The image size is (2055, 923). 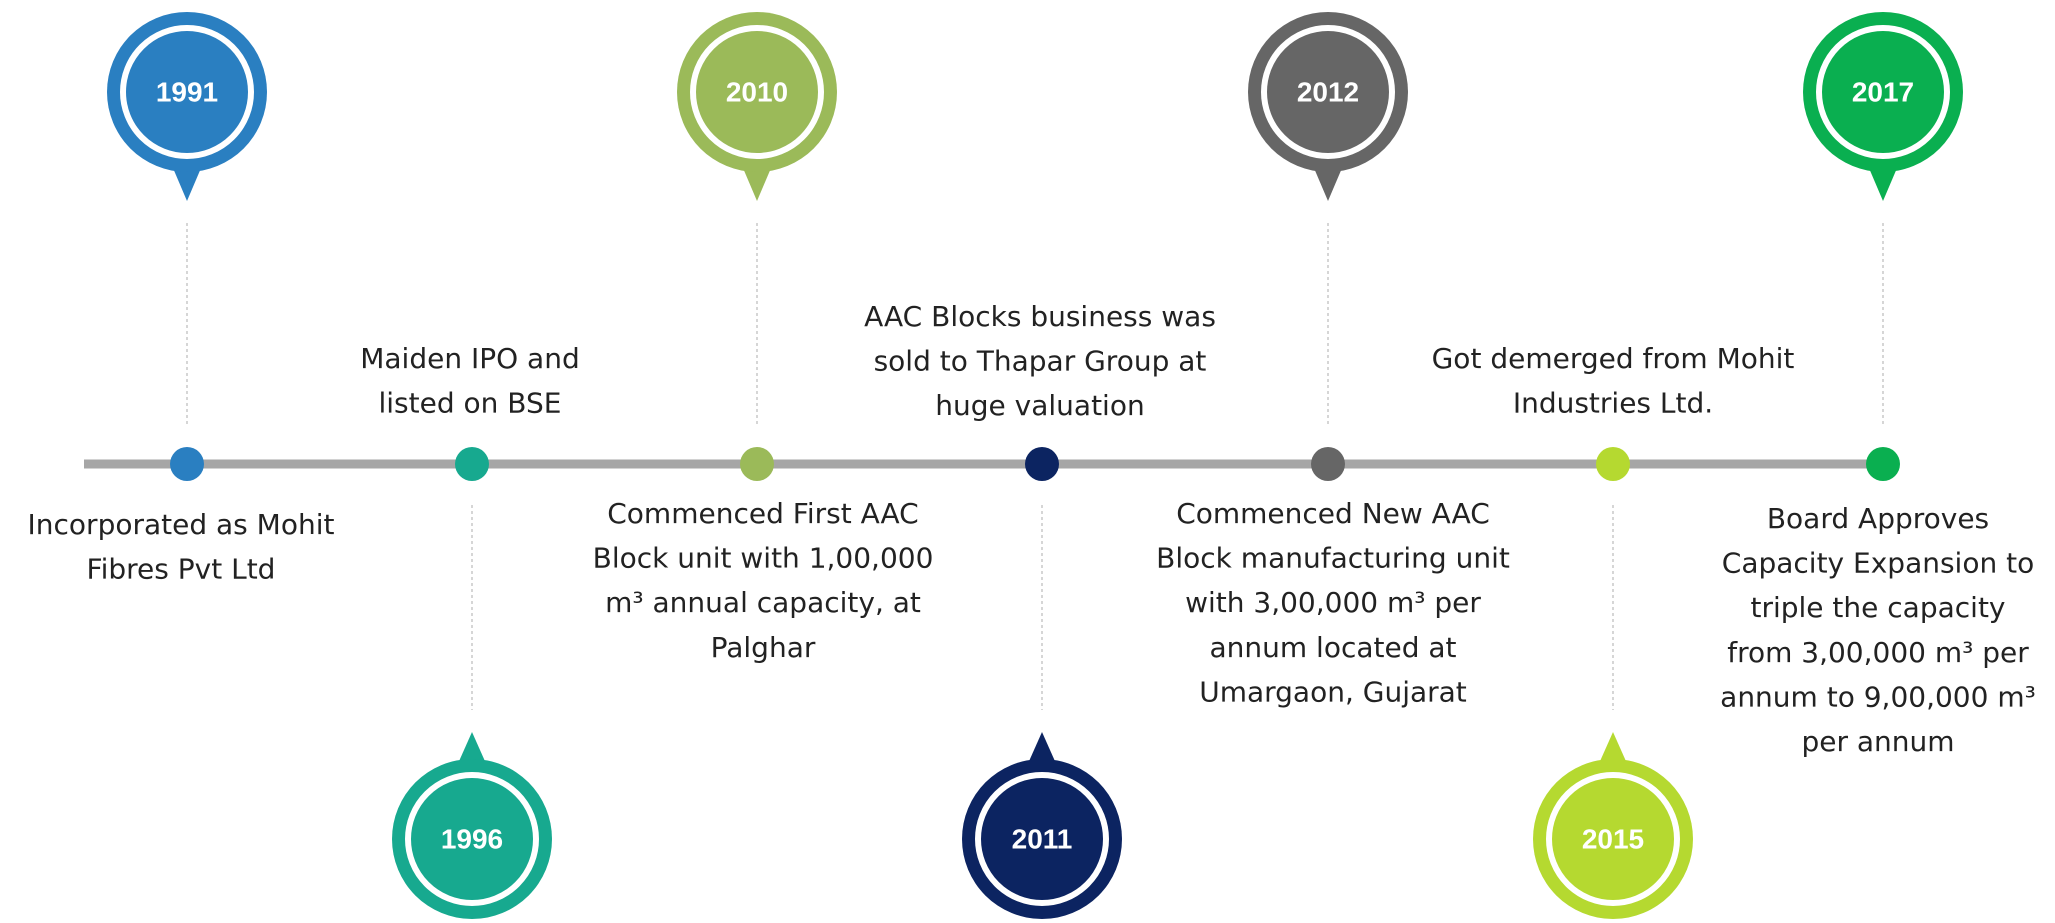 I want to click on year-label: 2012, so click(x=1328, y=91).